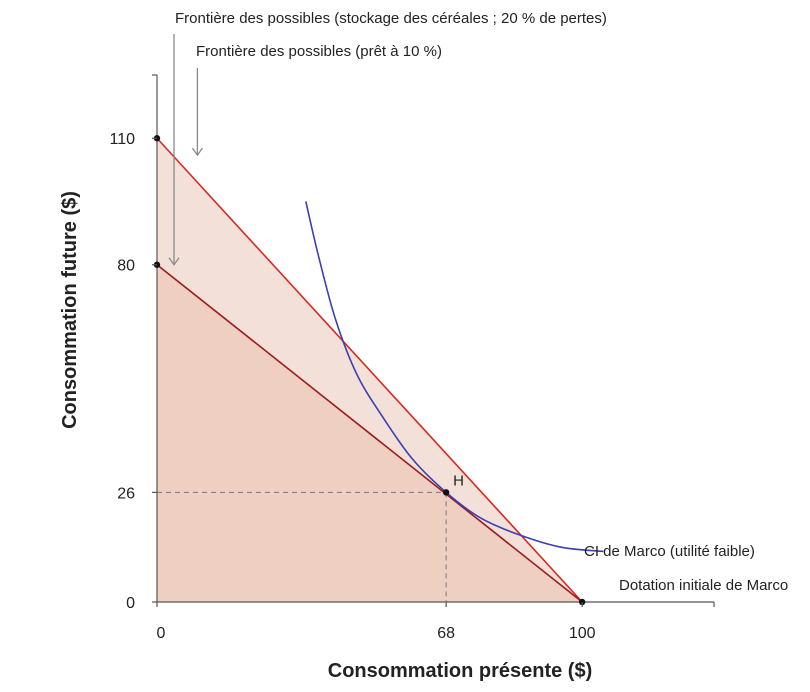 The width and height of the screenshot is (810, 692). What do you see at coordinates (126, 266) in the screenshot?
I see `y-tick-label: 80` at bounding box center [126, 266].